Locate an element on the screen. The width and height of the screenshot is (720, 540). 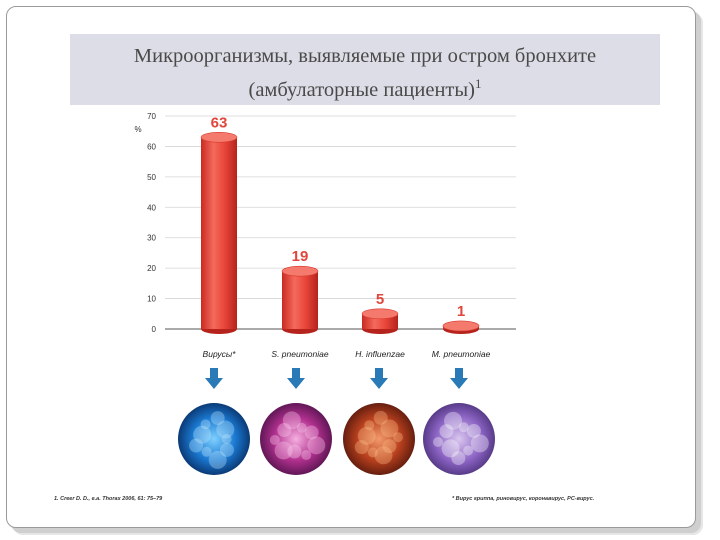
slide-title-line-2-text: (амбулаторные пациенты) is located at coordinates (362, 89).